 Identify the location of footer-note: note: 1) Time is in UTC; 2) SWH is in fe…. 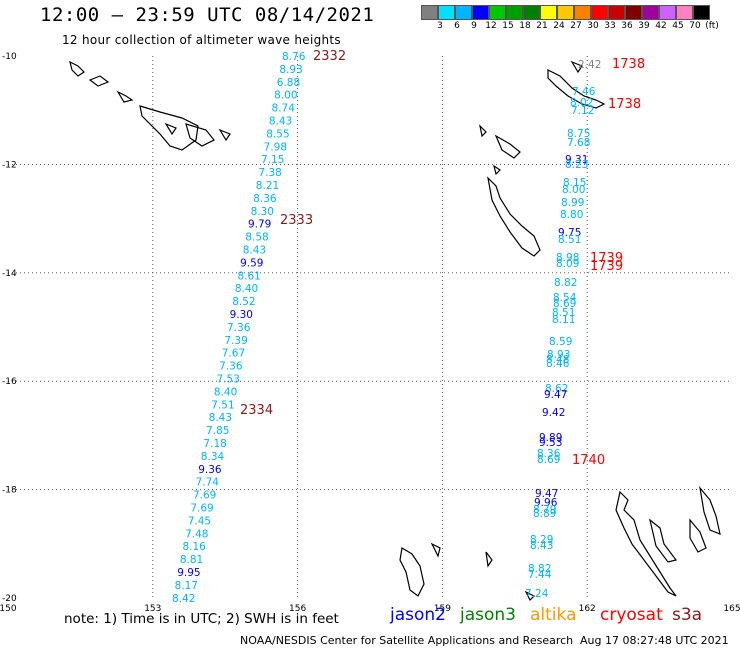
(201, 619).